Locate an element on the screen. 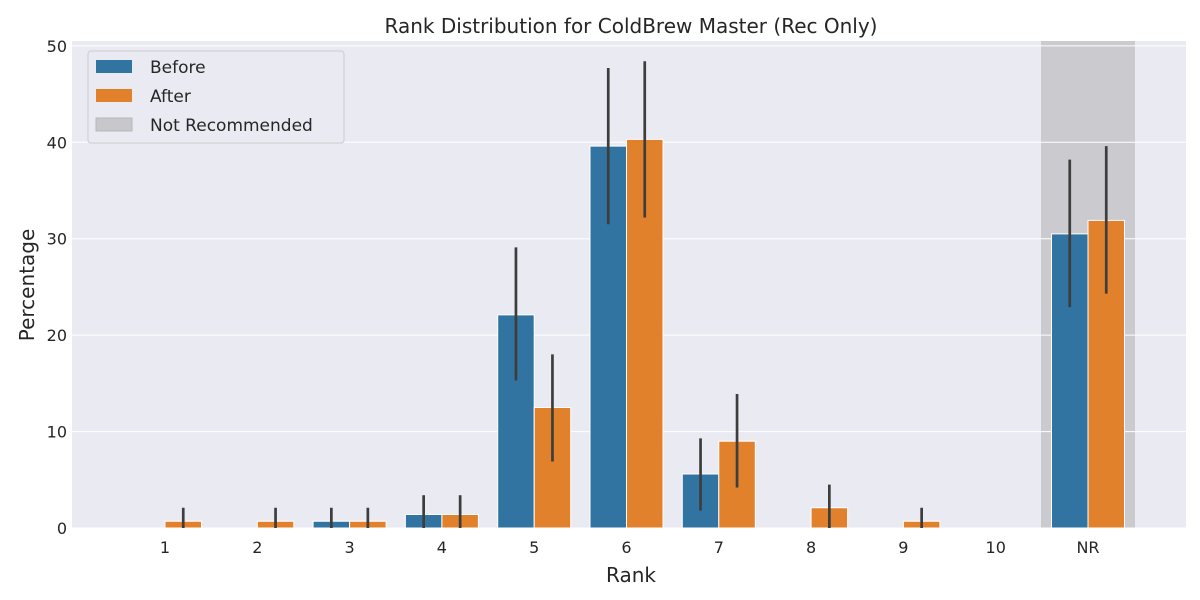 This screenshot has width=1200, height=600. legend-swatch-after is located at coordinates (114, 95).